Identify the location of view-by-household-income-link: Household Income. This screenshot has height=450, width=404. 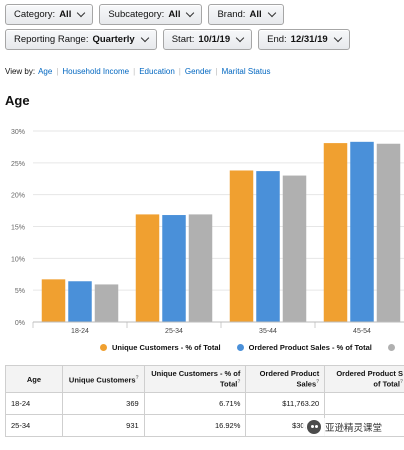
(96, 71).